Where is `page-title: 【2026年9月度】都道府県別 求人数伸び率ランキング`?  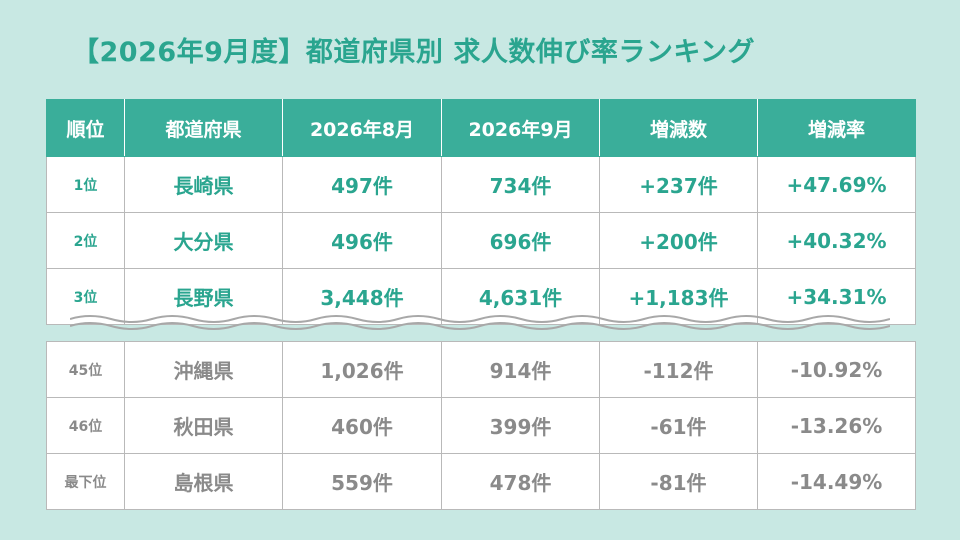 page-title: 【2026年9月度】都道府県別 求人数伸び率ランキング is located at coordinates (414, 52).